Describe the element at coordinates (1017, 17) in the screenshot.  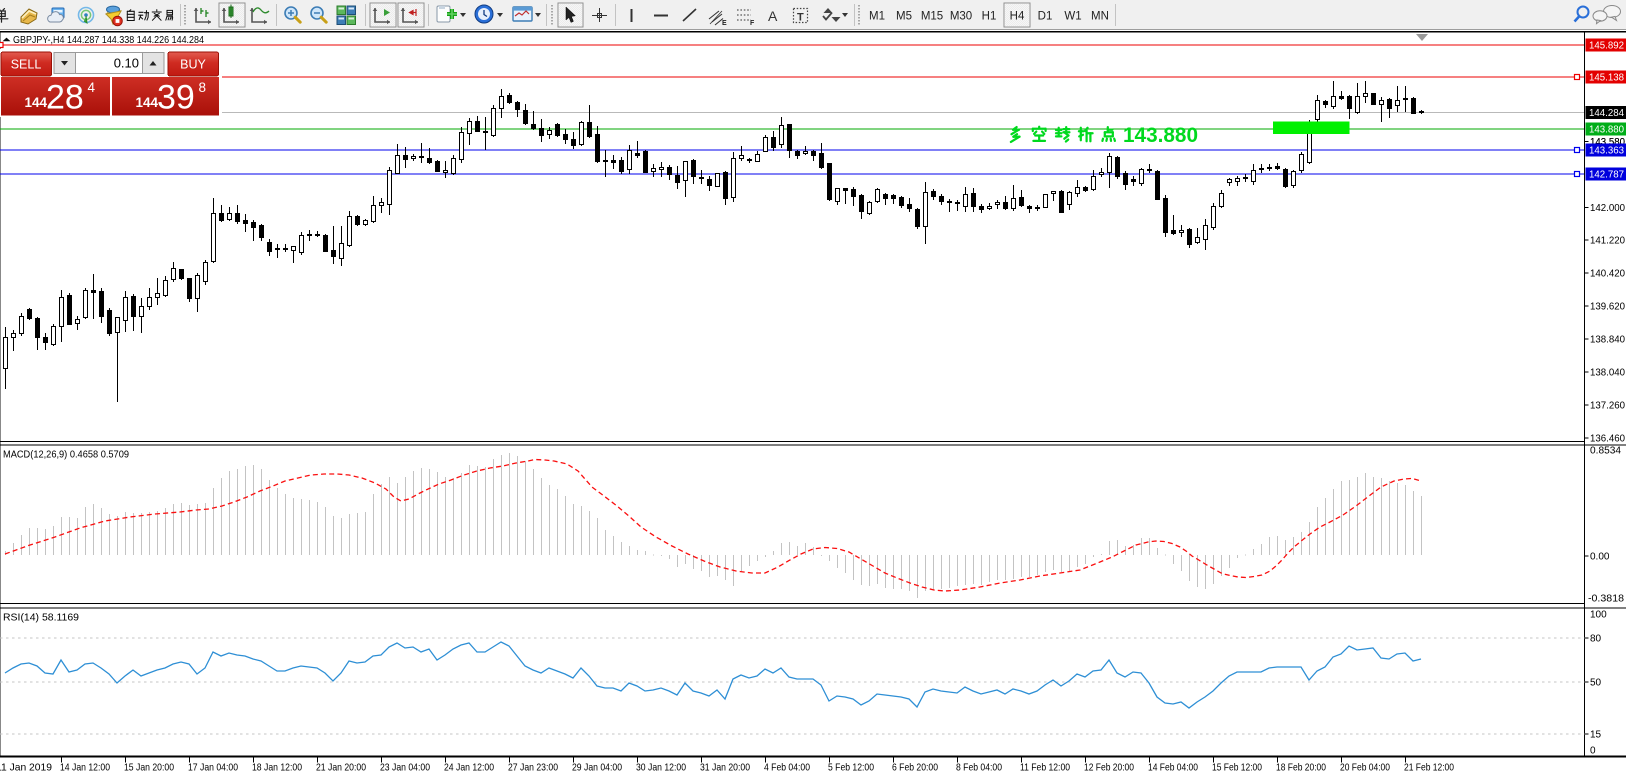
I see `svg-text: H4` at that location.